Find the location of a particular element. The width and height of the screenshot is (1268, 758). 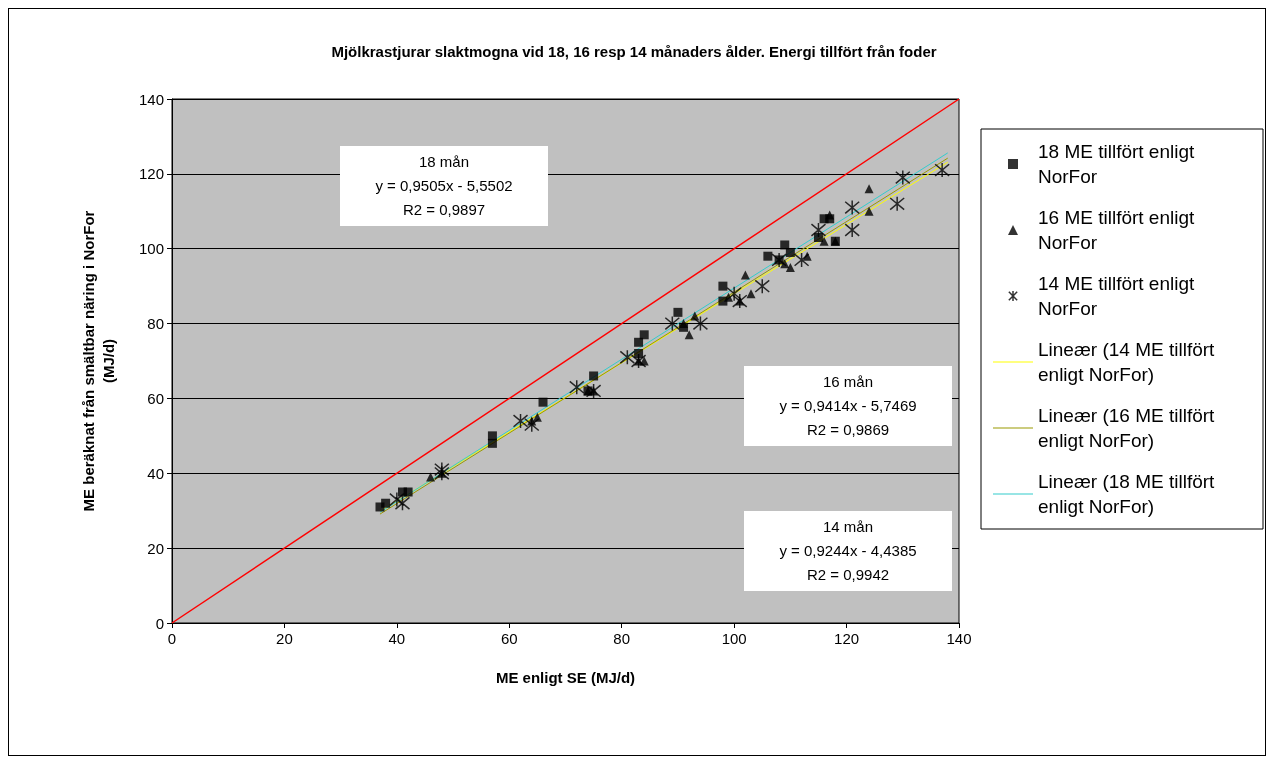

x-tick-label: 0 is located at coordinates (172, 638).